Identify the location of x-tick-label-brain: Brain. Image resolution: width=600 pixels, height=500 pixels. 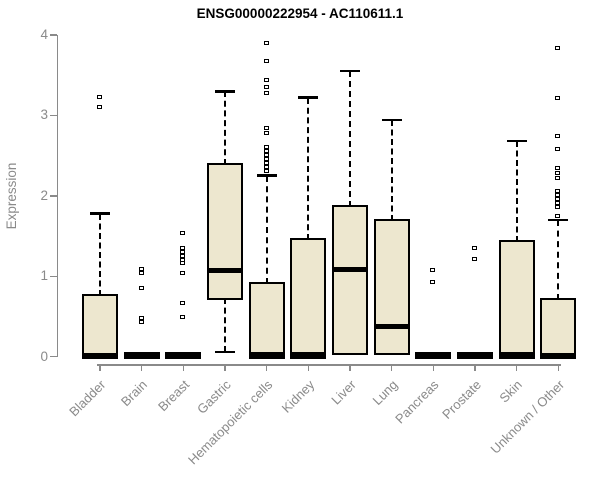
(134, 393).